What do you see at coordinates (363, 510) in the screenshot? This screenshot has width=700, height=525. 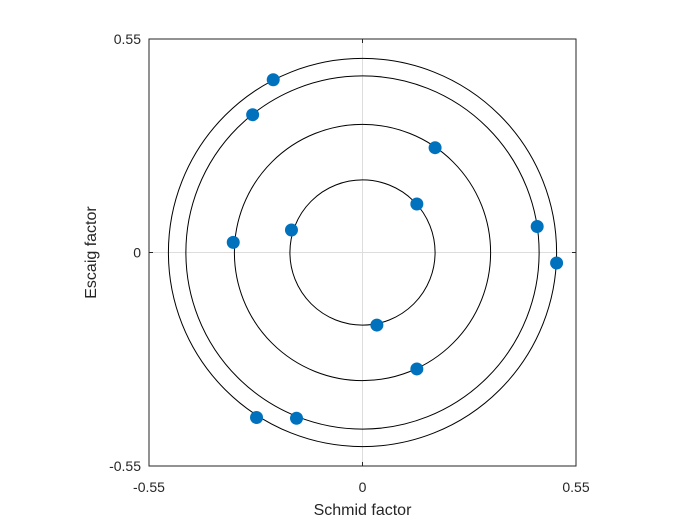 I see `x-axis-label: Schmid factor` at bounding box center [363, 510].